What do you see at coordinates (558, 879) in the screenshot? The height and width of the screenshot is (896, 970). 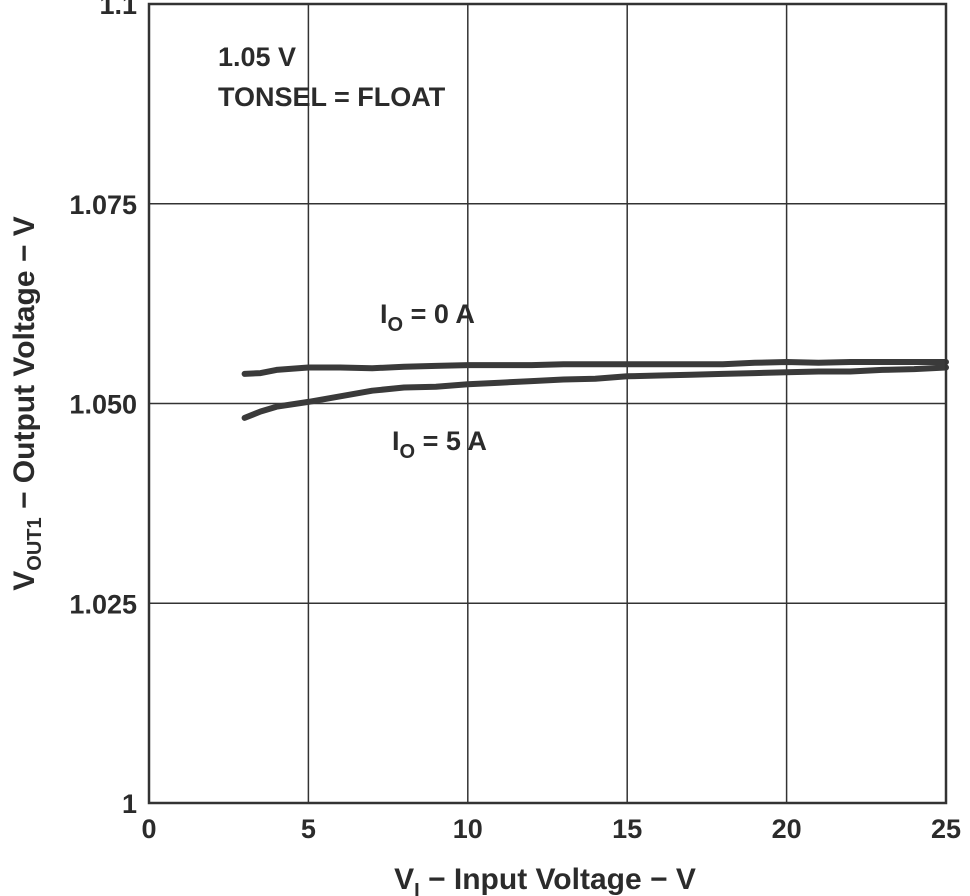 I see `x-axis-title-rest: − Input Voltage − V` at bounding box center [558, 879].